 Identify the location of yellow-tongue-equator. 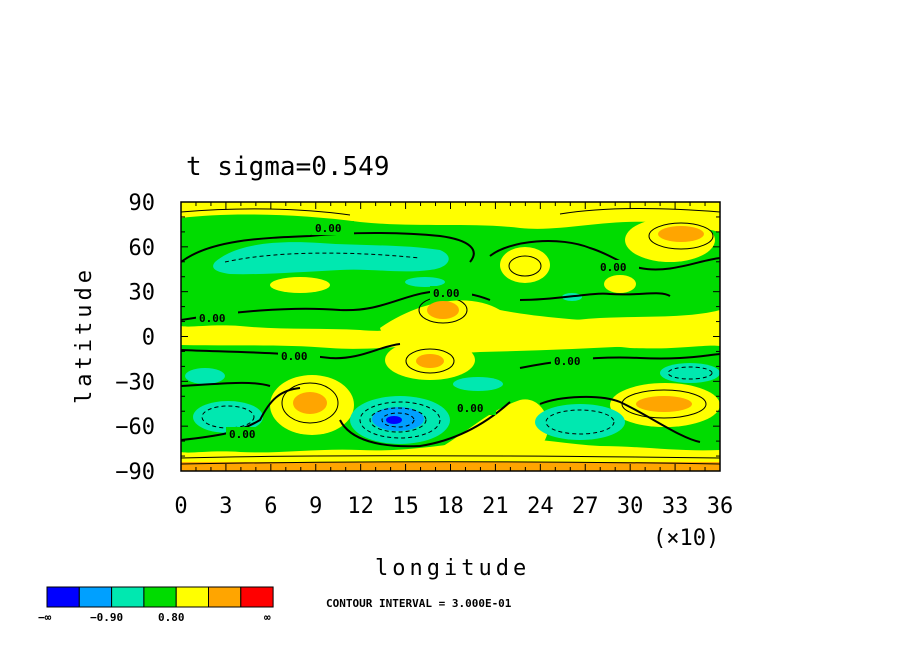
(550, 326).